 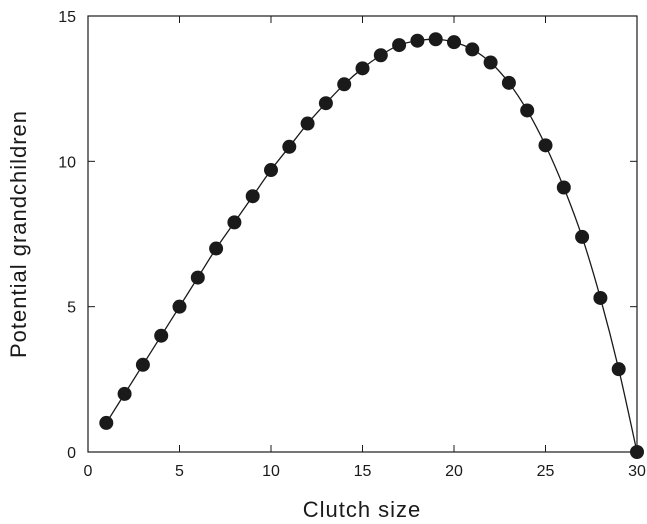 I want to click on x-tick-label-0: 0, so click(x=88, y=471).